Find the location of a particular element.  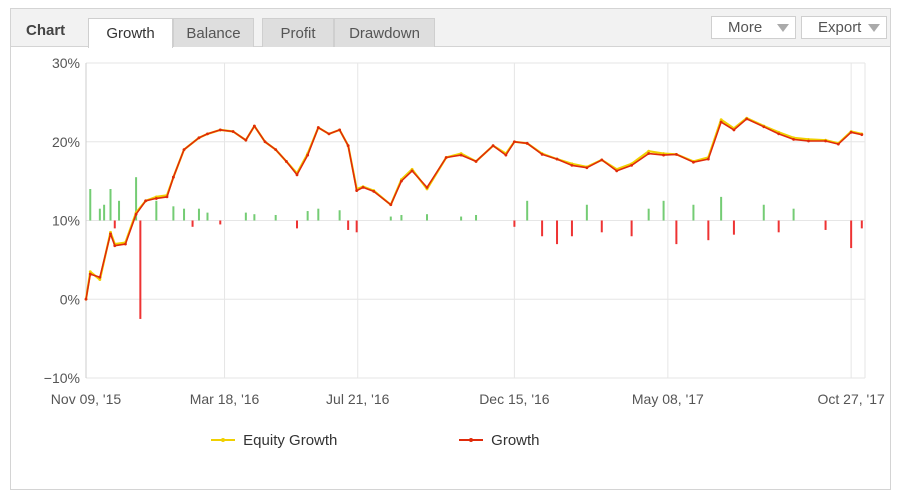

legend-growth: Growth is located at coordinates (499, 440).